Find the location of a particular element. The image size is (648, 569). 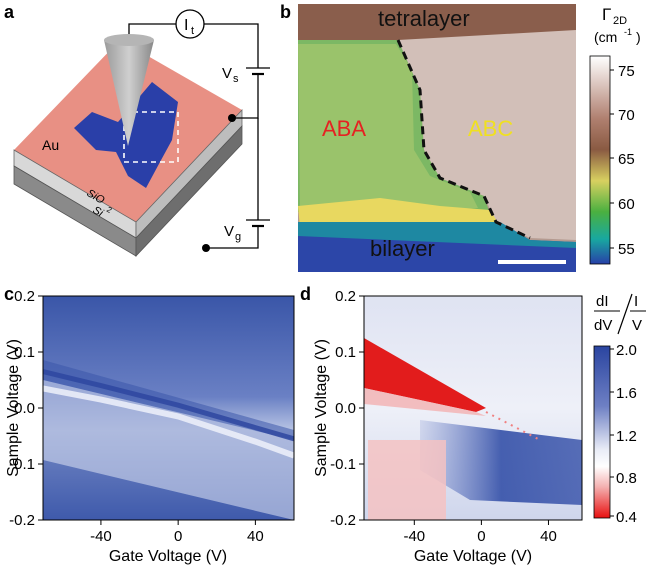

vg-sub: g is located at coordinates (238, 237).